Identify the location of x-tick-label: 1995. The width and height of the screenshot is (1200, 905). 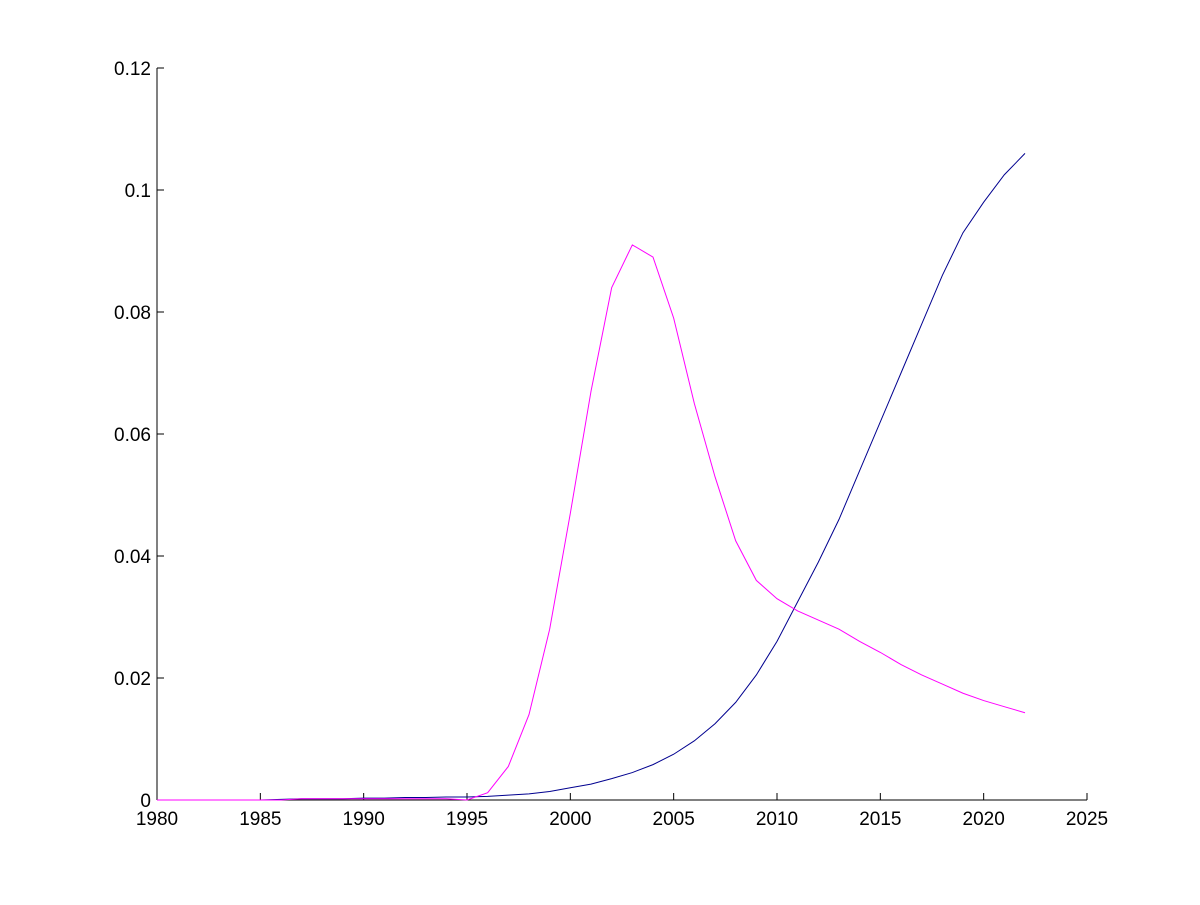
(467, 819).